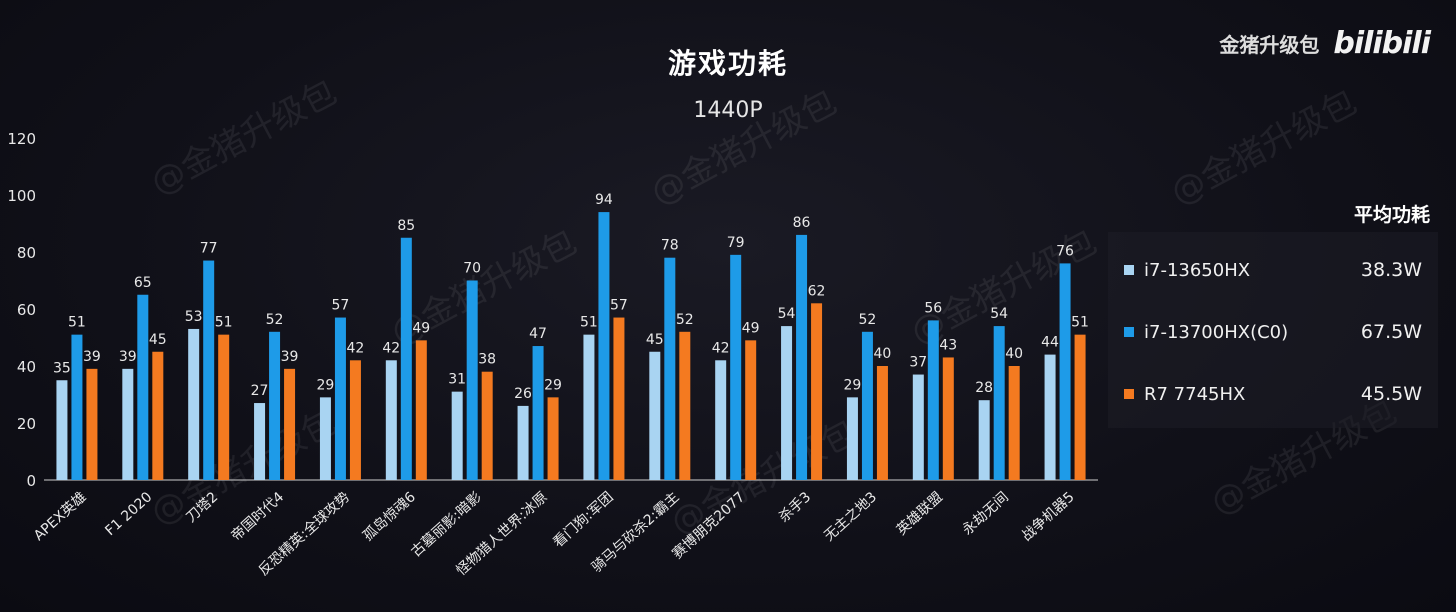  Describe the element at coordinates (583, 520) in the screenshot. I see `x-tick-label: 看门狗:军团` at that location.